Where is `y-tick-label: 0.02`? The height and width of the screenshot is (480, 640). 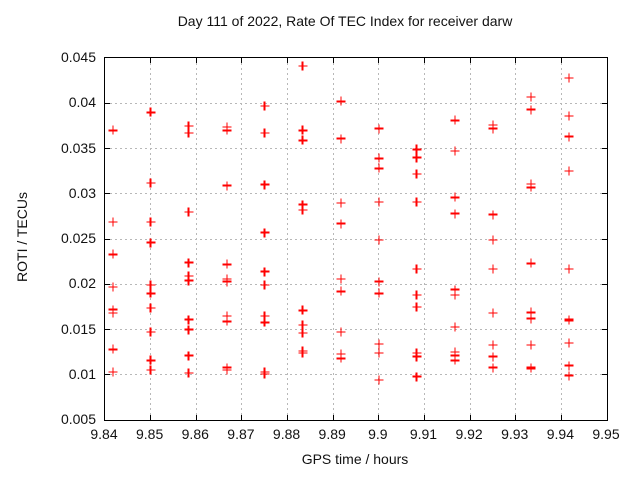
y-tick-label: 0.02 is located at coordinates (82, 283).